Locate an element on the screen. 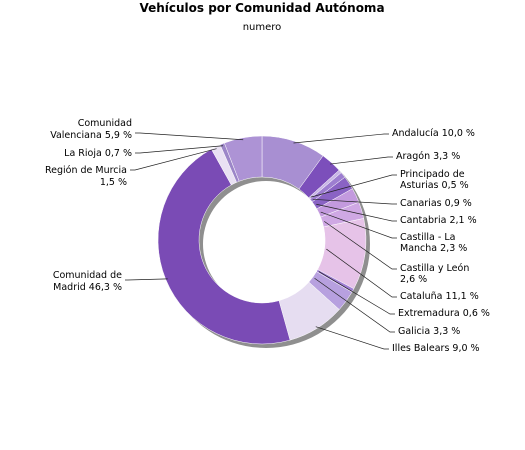 Image resolution: width=525 pixels, height=450 pixels. leader-line-cyl is located at coordinates (360, 245).